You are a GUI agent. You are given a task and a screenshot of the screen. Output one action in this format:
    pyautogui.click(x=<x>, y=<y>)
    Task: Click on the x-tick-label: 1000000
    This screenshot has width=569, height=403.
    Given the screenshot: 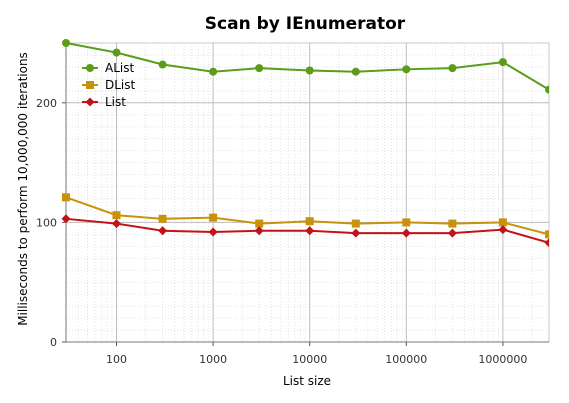 What is the action you would take?
    pyautogui.click(x=502, y=359)
    